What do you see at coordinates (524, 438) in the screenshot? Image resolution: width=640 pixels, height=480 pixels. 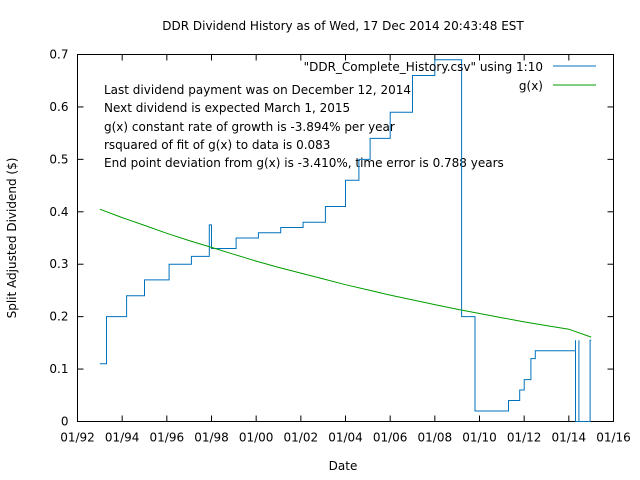 I see `x-tick-label: 01/12` at bounding box center [524, 438].